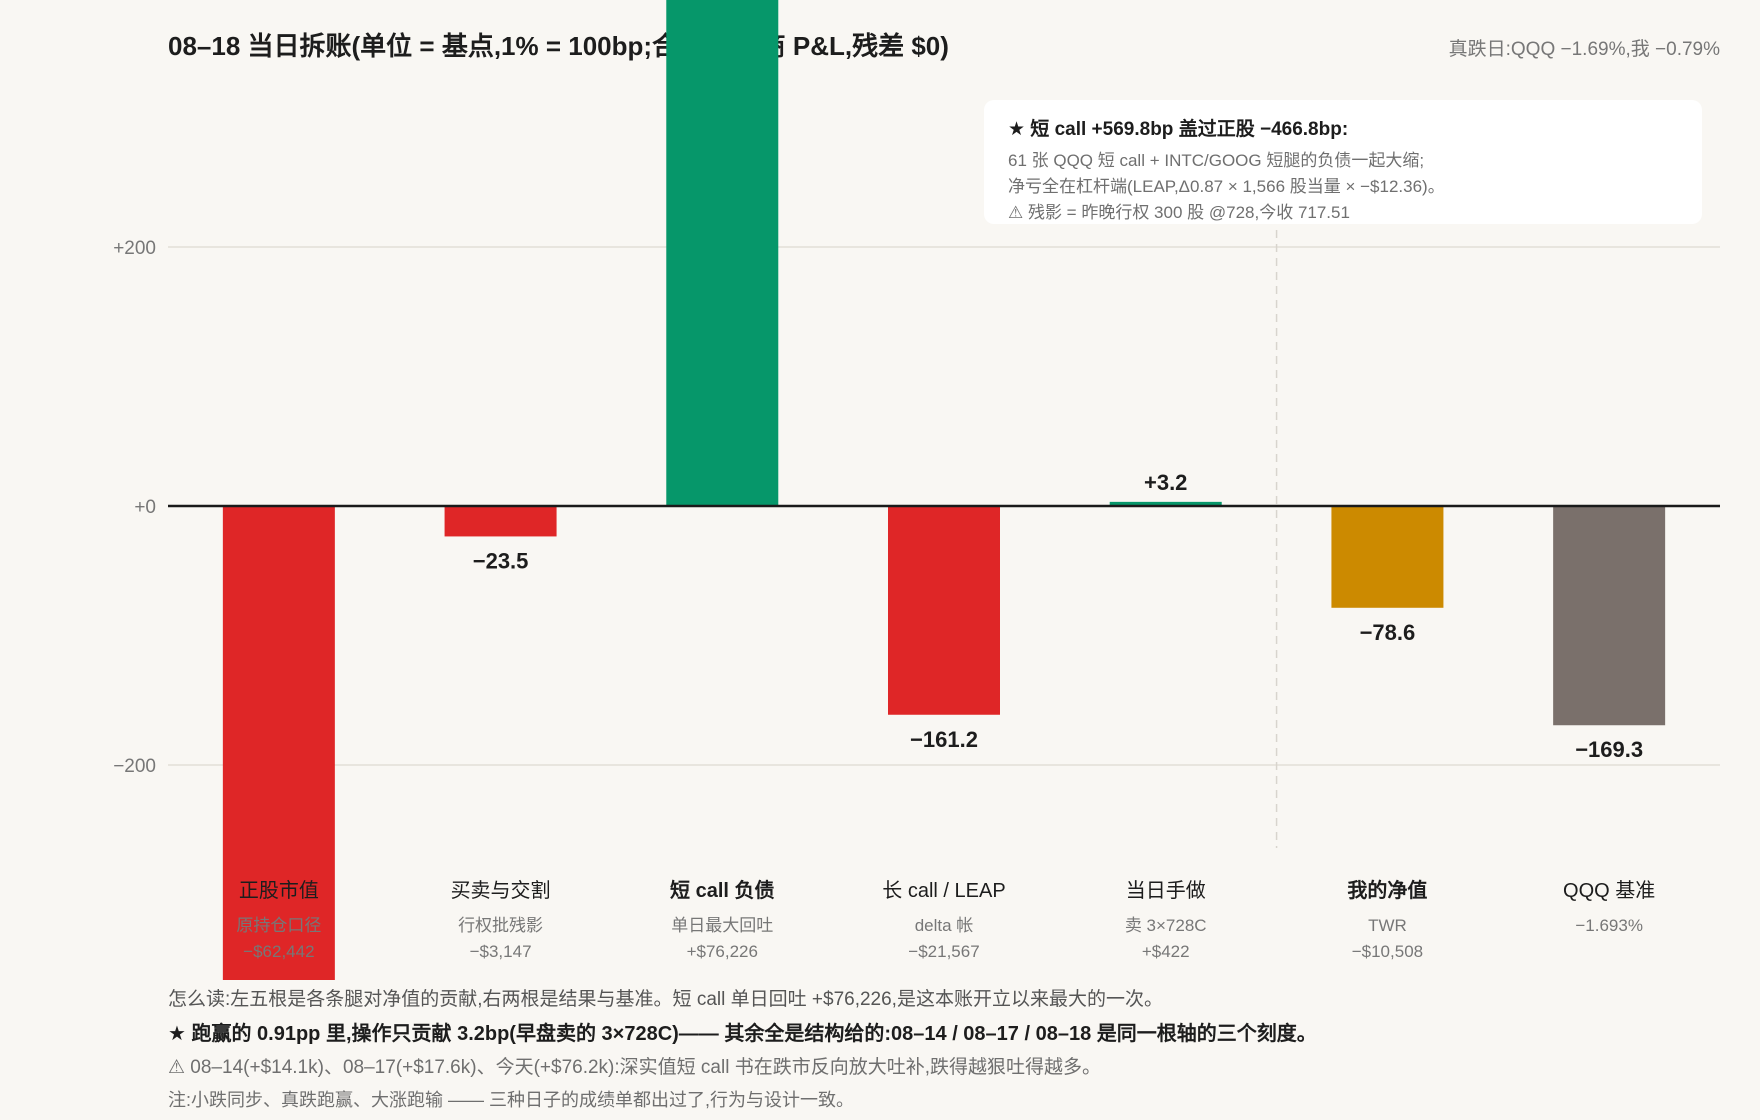 The width and height of the screenshot is (1760, 1120). I want to click on category-amount: −$10,508, so click(1387, 951).